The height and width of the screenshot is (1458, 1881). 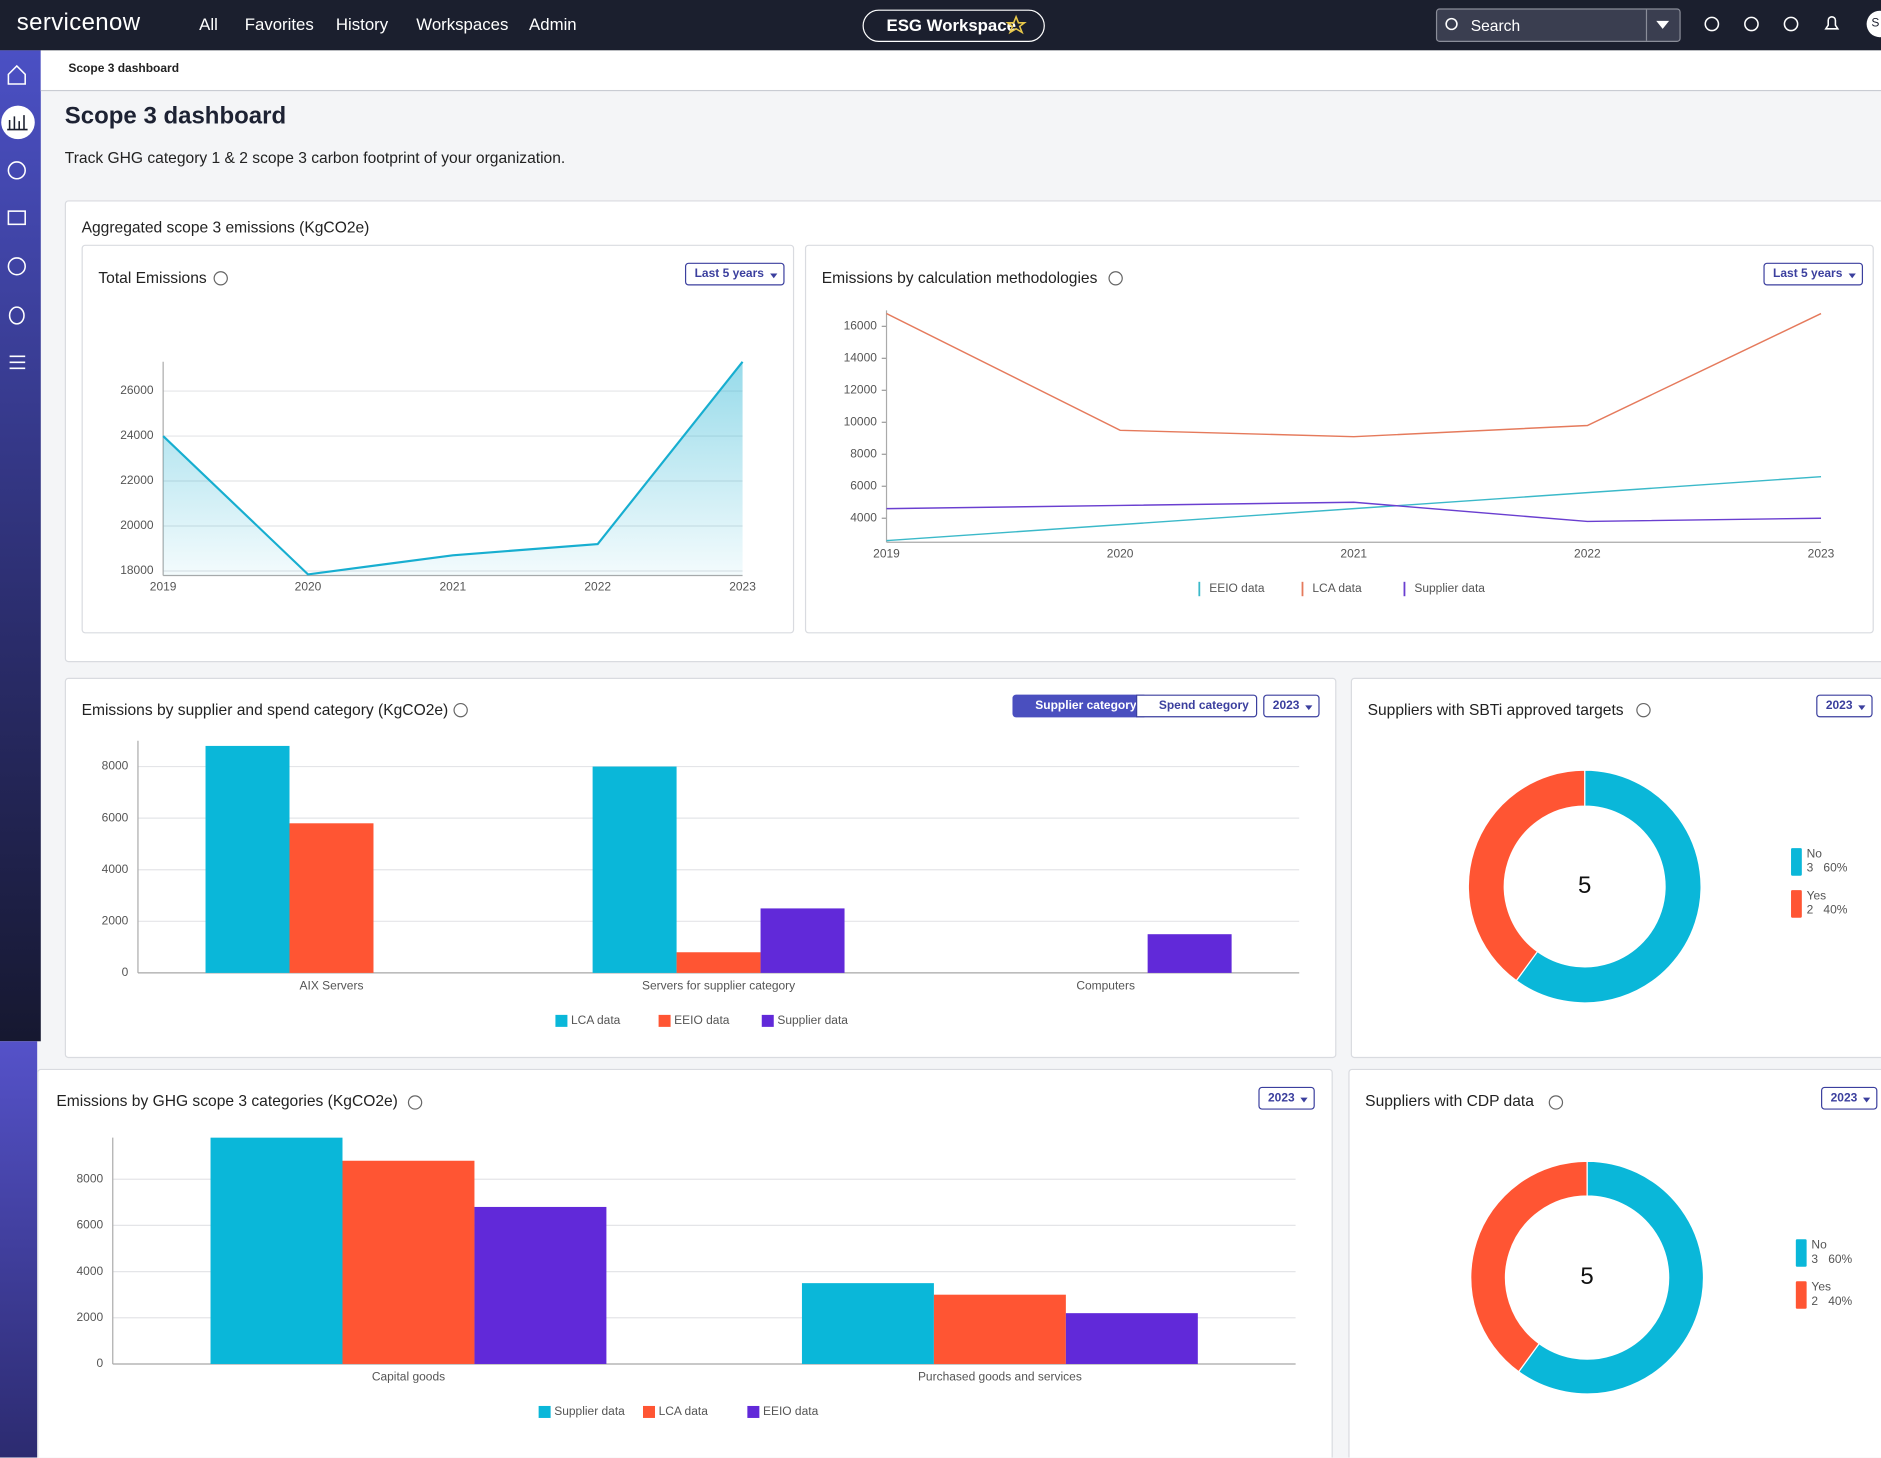 What do you see at coordinates (1791, 24) in the screenshot?
I see `help-icon` at bounding box center [1791, 24].